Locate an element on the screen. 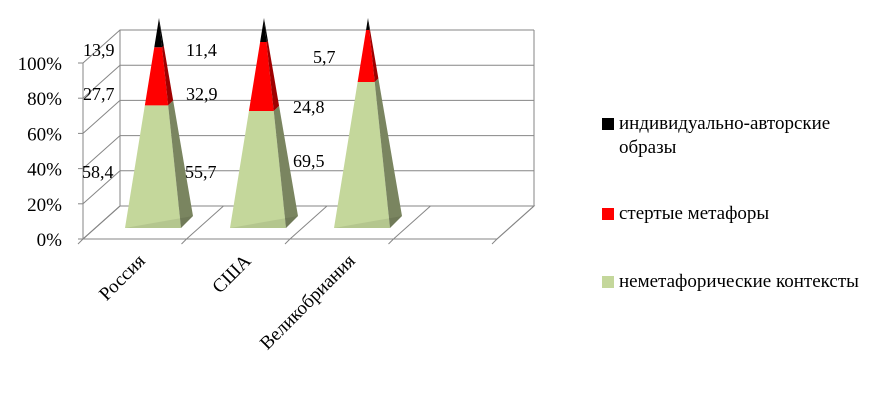  legend-label: индивидуально-авторские образы is located at coordinates (725, 135).